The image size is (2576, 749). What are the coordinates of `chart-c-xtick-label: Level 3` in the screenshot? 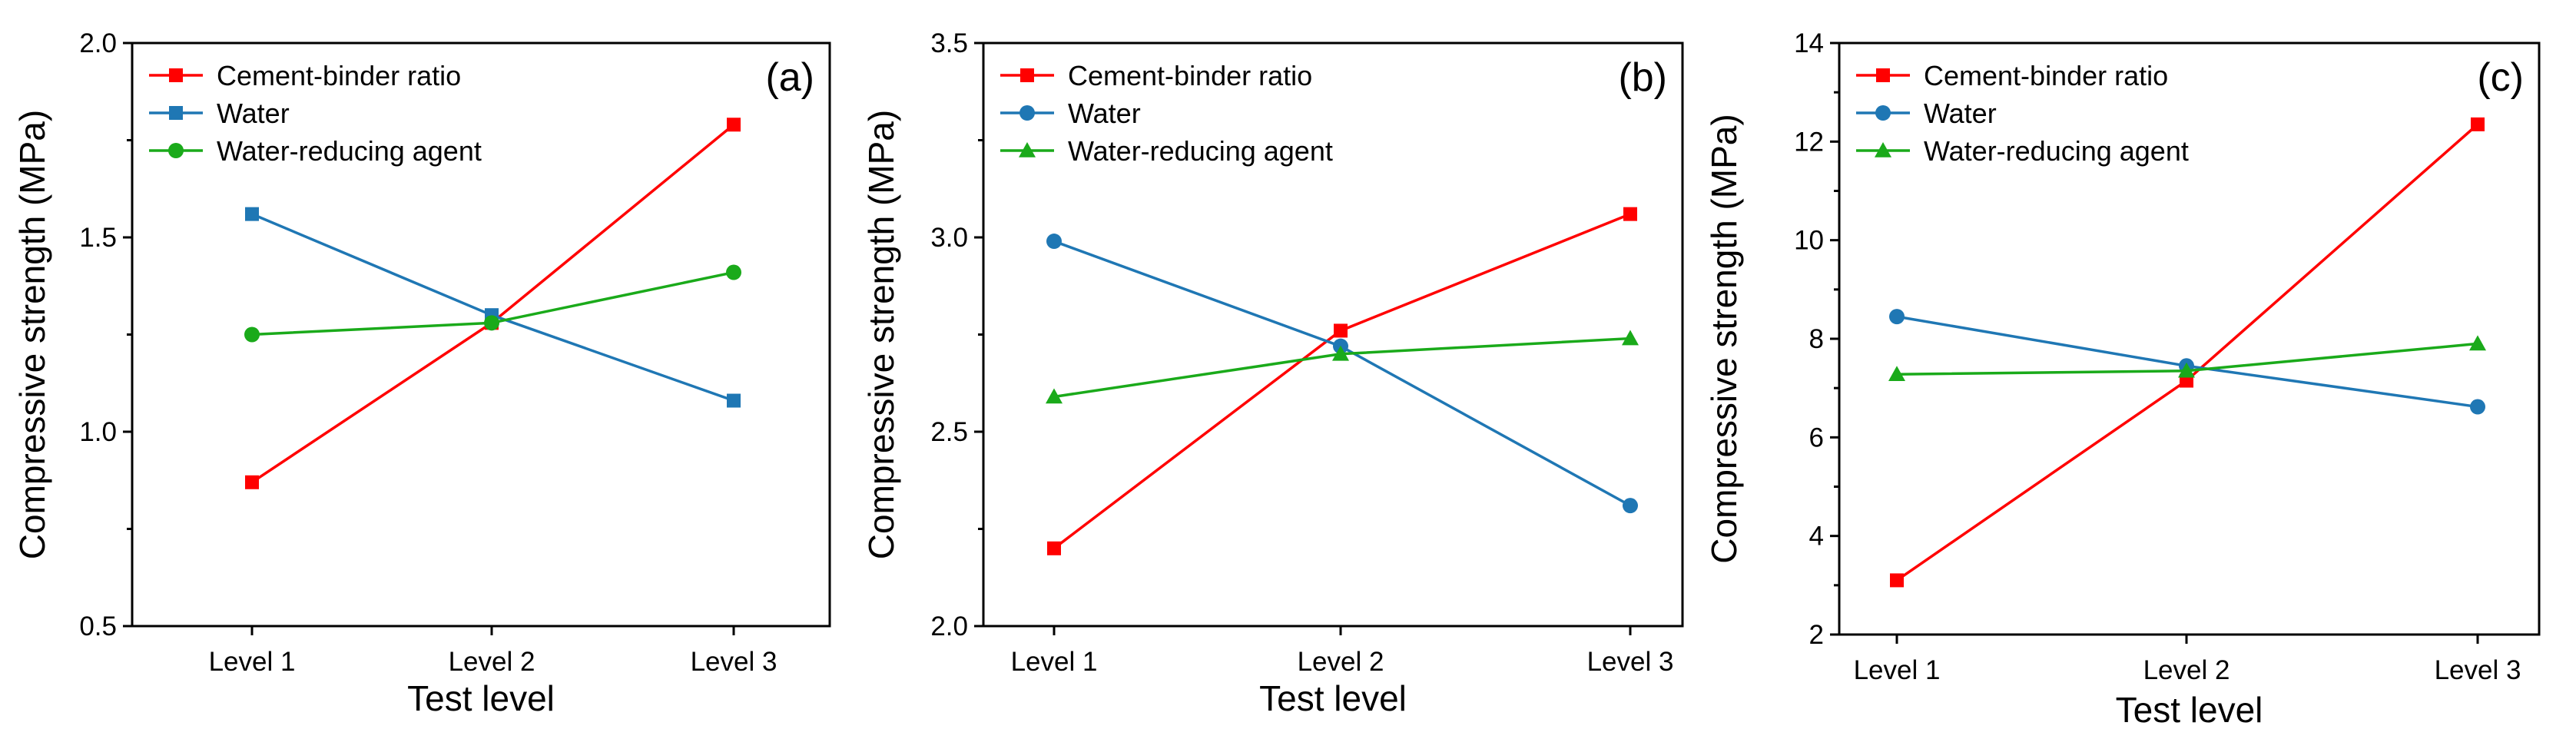 It's located at (2478, 670).